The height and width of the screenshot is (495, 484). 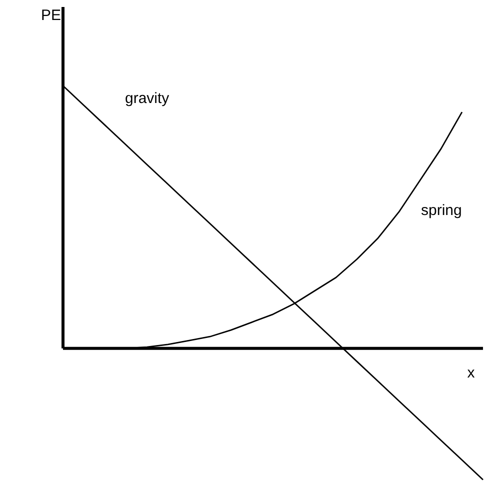 What do you see at coordinates (441, 210) in the screenshot?
I see `series-label: spring` at bounding box center [441, 210].